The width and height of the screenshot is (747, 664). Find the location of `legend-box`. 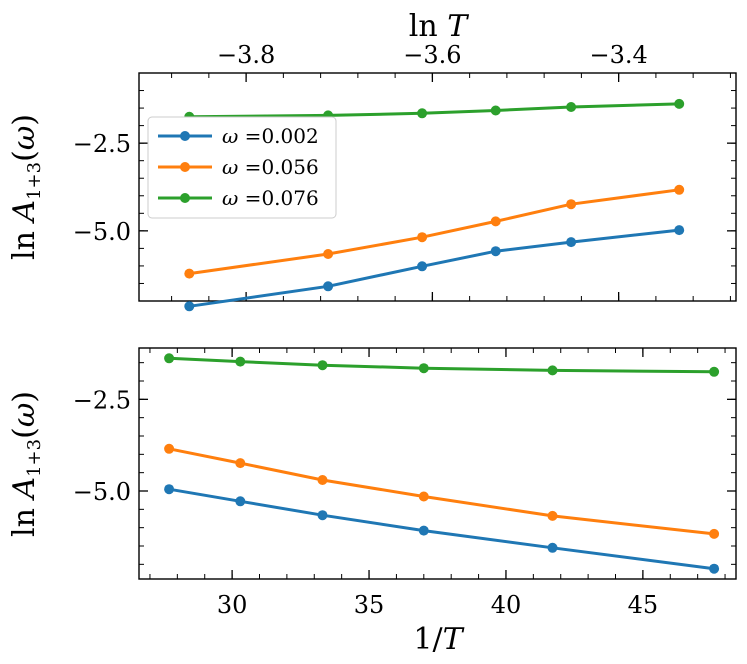

legend-box is located at coordinates (242, 167).